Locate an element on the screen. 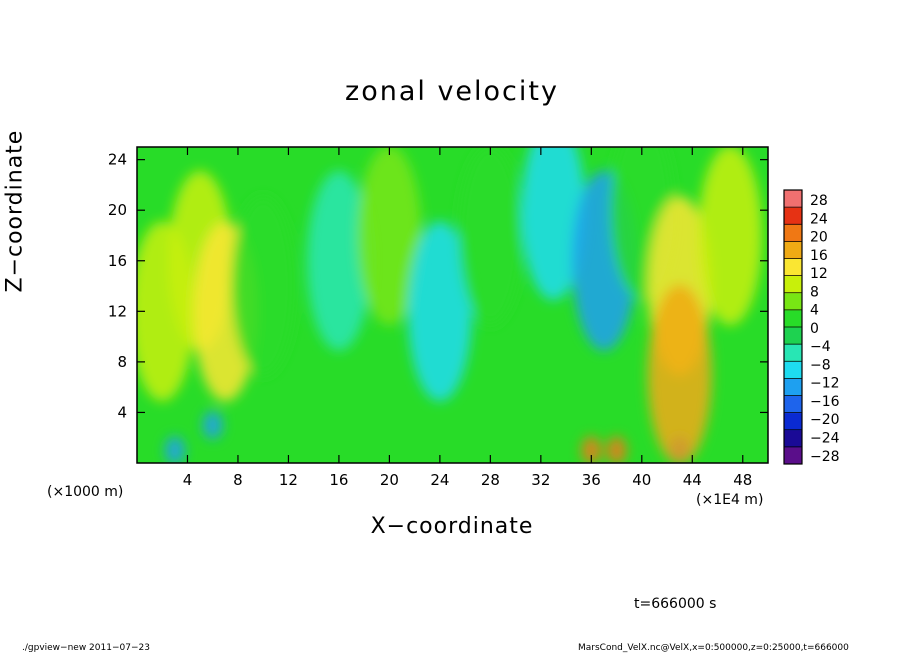 The image size is (904, 654). colorbar-label: 0 is located at coordinates (814, 329).